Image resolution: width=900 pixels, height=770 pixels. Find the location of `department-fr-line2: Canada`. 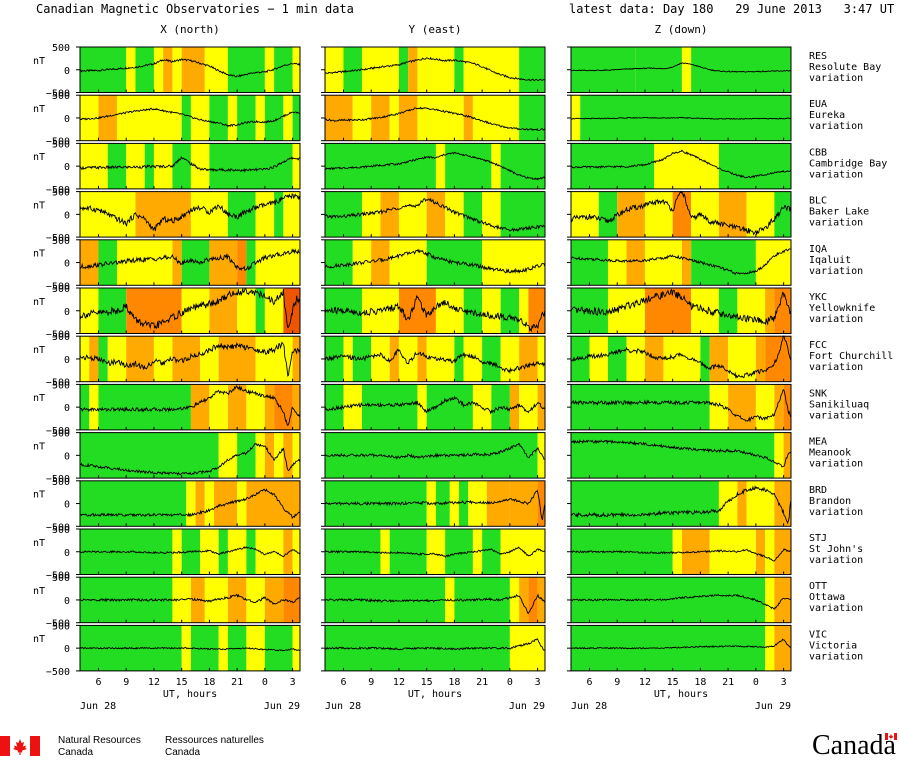

department-fr-line2: Canada is located at coordinates (183, 752).